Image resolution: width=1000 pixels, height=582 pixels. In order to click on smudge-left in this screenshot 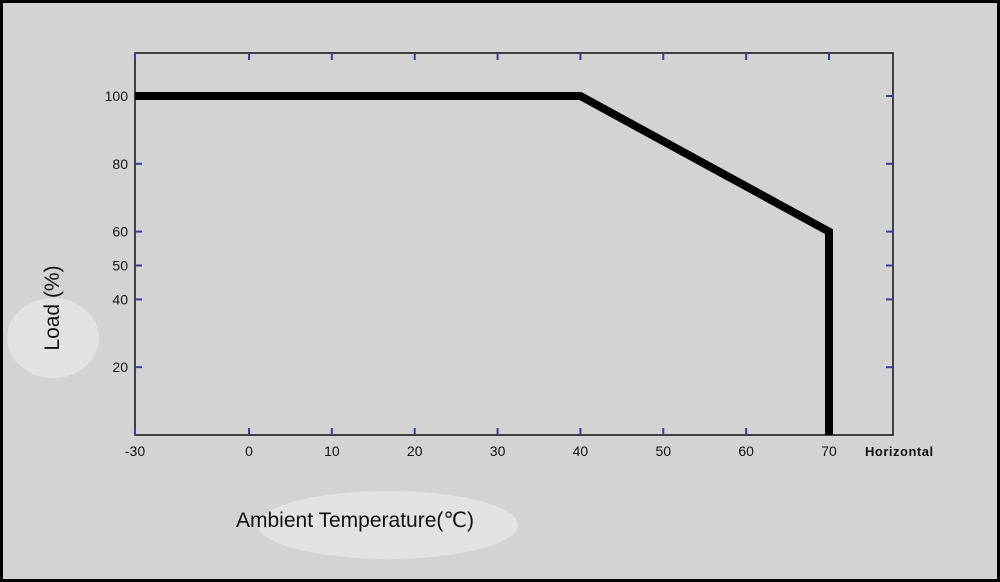, I will do `click(53, 338)`.